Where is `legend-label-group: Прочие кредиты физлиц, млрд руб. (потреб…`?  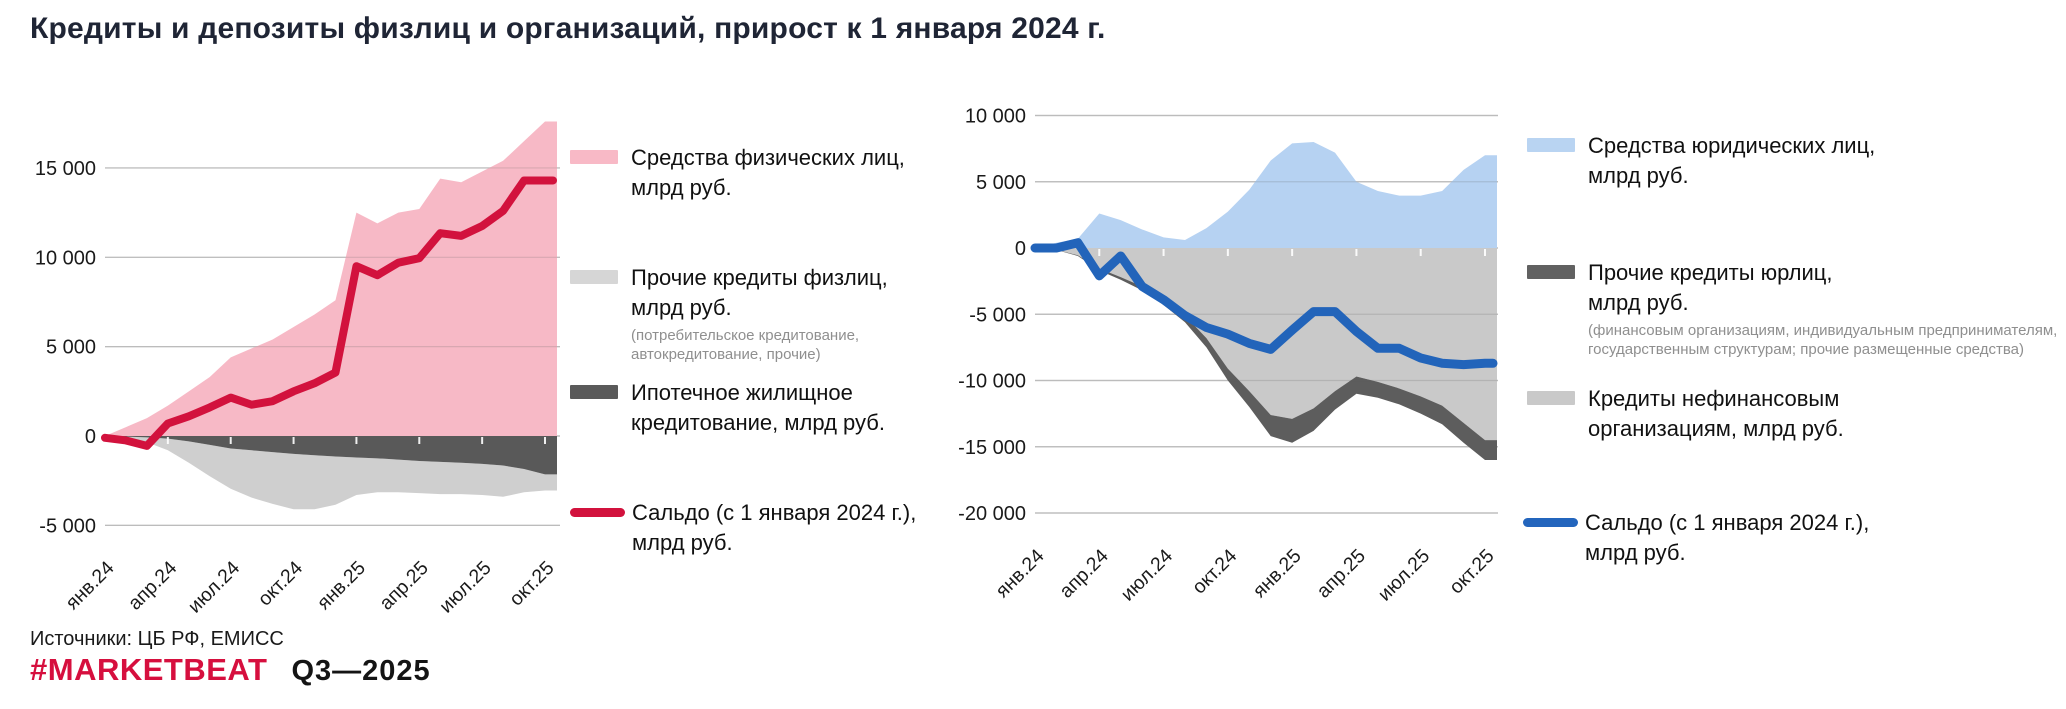 legend-label-group: Прочие кредиты физлиц, млрд руб. (потреб… is located at coordinates (767, 313).